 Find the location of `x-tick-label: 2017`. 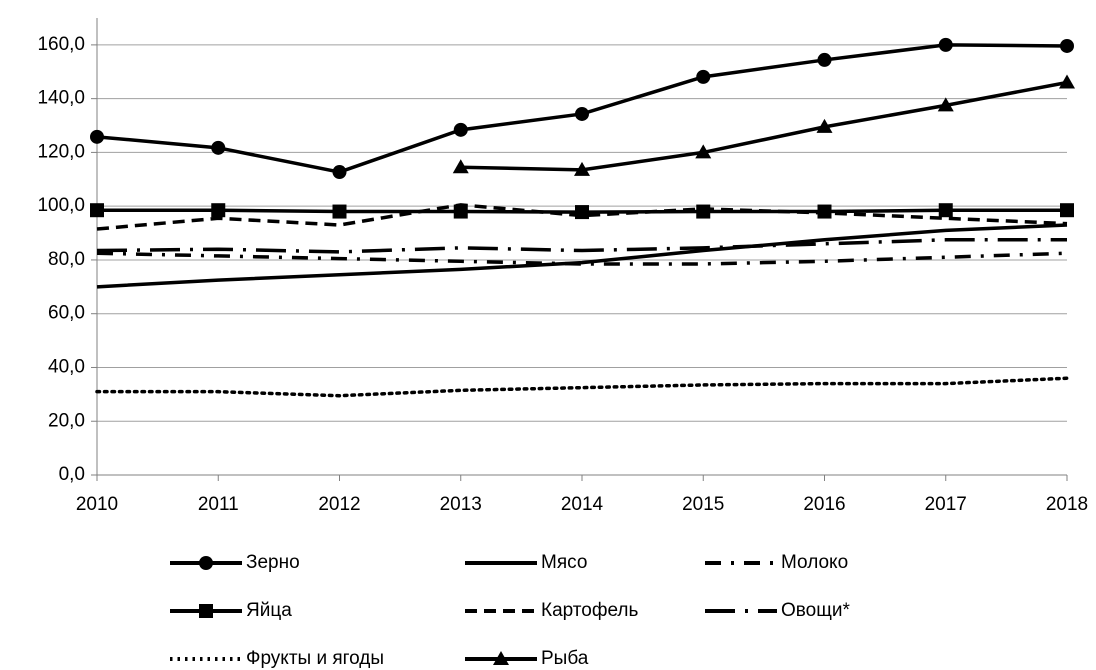

x-tick-label: 2017 is located at coordinates (946, 504).